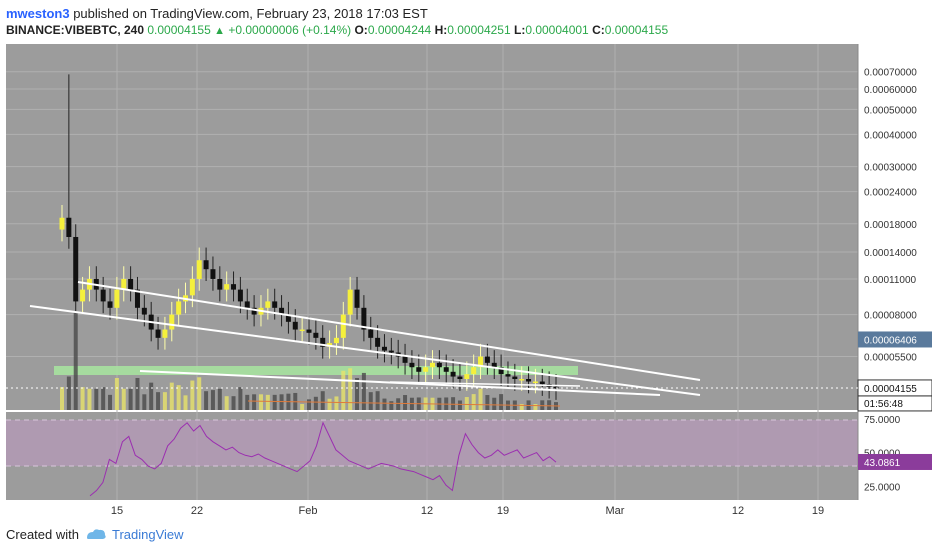 This screenshot has width=932, height=550. I want to click on time-tick-label: 15, so click(117, 511).